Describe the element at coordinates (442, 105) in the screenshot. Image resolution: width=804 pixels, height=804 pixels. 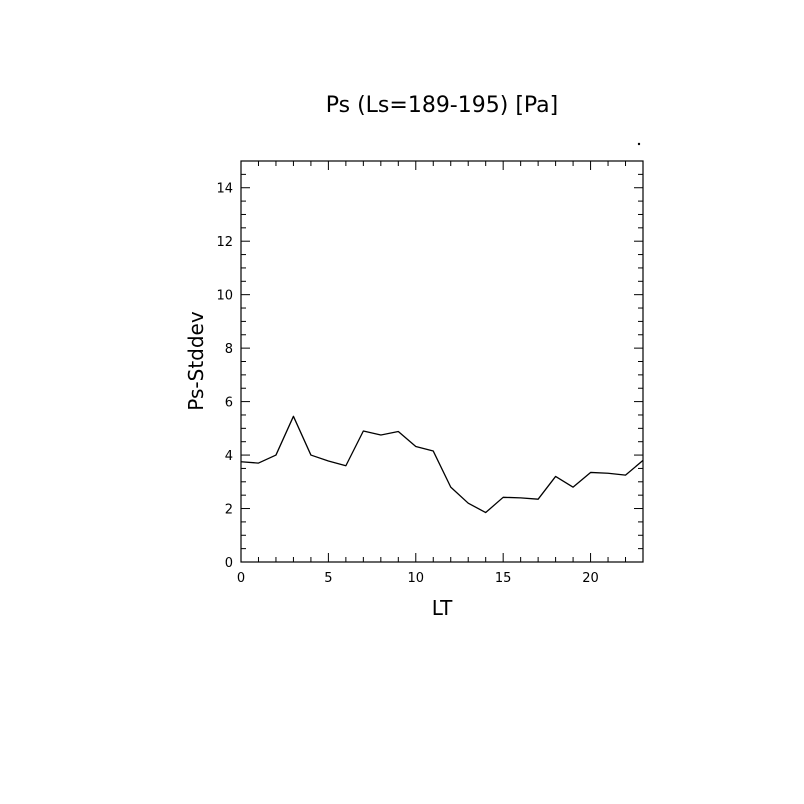
I see `chart-title: Ps (Ls=189-195) [Pa]` at that location.